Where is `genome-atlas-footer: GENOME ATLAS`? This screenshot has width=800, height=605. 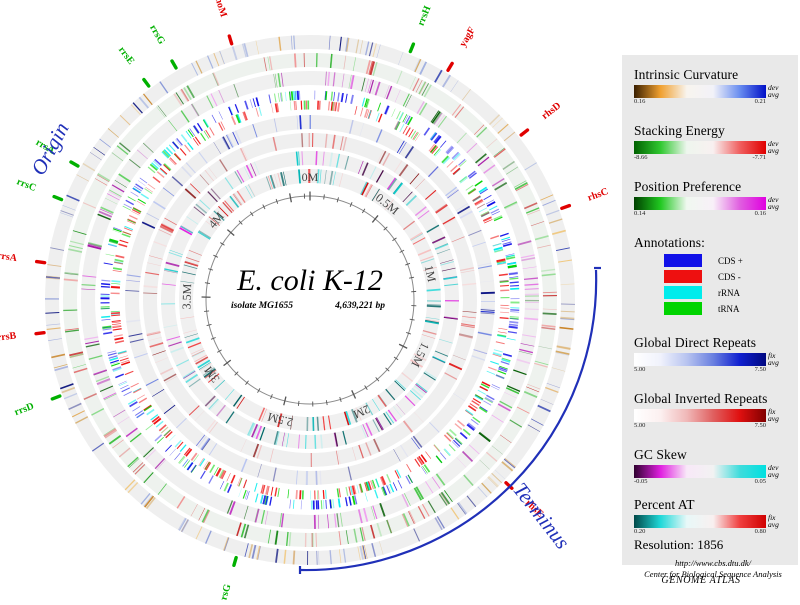
genome-atlas-footer: GENOME ATLAS is located at coordinates (710, 580).